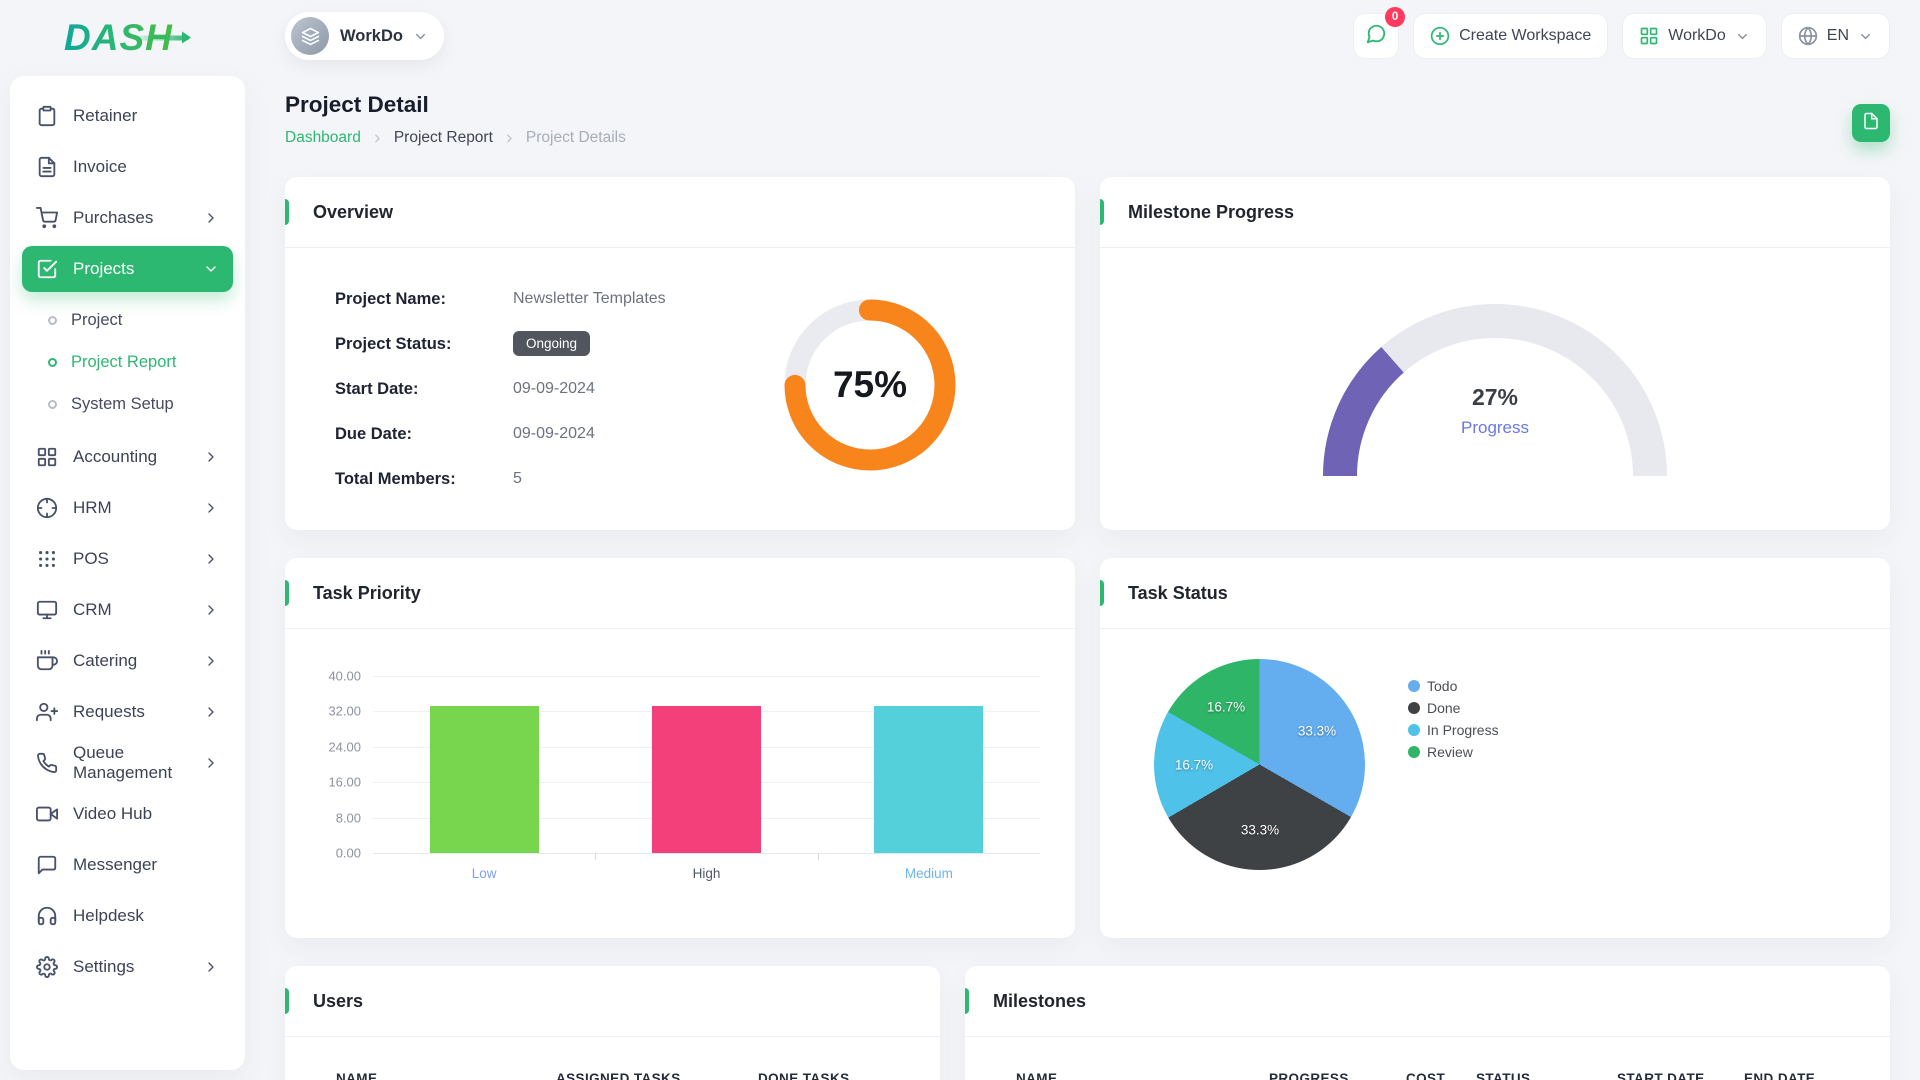  What do you see at coordinates (47, 661) in the screenshot?
I see `catering-icon` at bounding box center [47, 661].